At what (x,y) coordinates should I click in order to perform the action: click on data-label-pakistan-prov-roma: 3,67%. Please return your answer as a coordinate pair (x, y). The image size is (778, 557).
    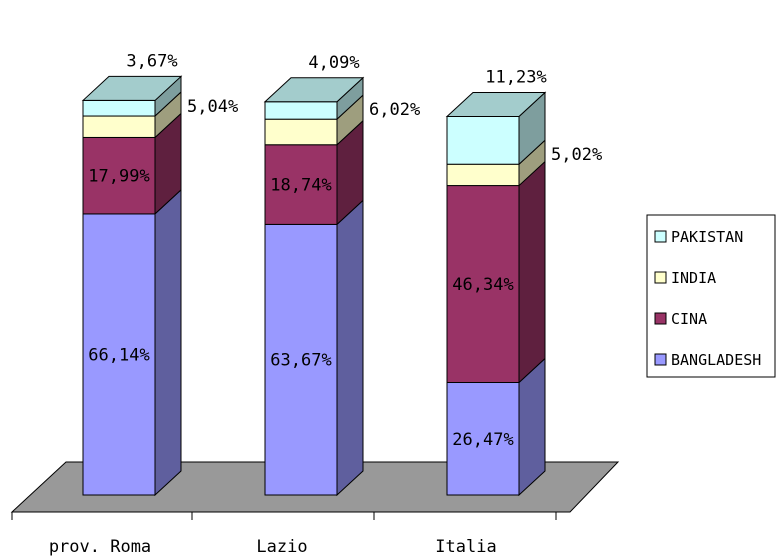
    Looking at the image, I should click on (151, 61).